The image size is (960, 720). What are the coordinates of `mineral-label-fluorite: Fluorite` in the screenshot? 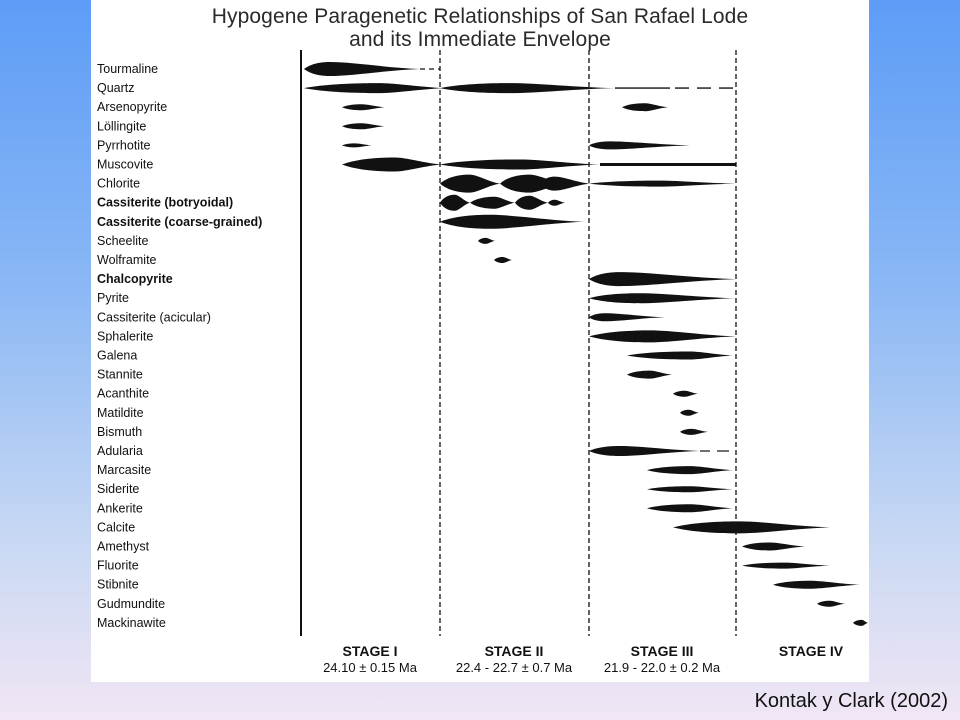 It's located at (118, 566).